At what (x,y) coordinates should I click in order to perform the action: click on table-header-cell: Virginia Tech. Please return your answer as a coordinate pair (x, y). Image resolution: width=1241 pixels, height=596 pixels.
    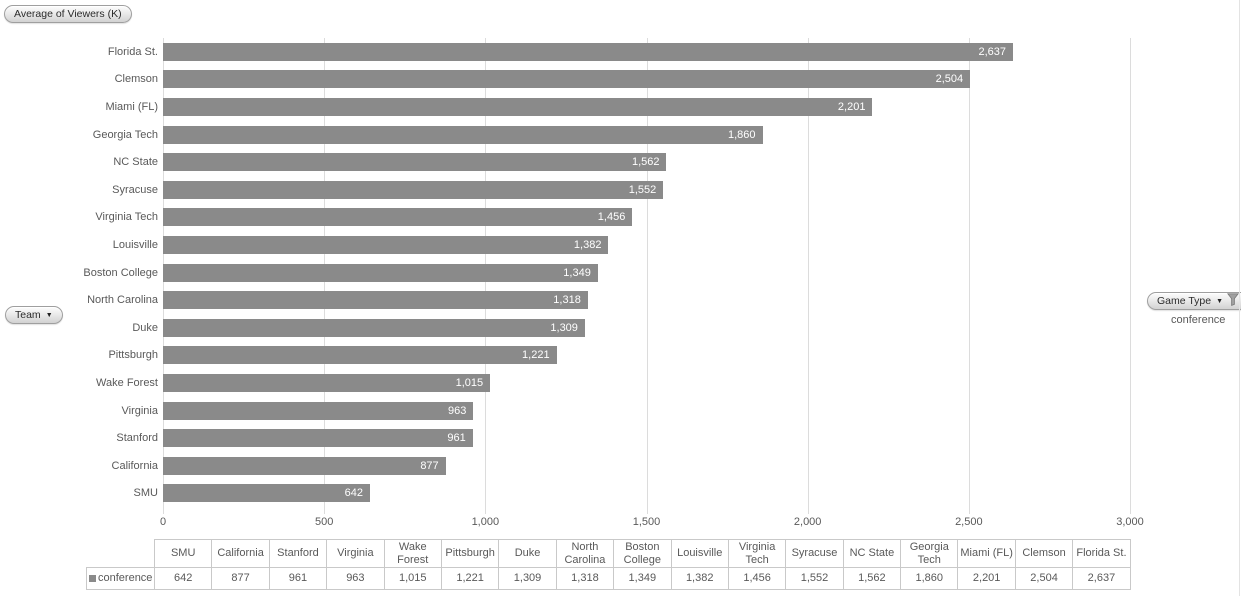
    Looking at the image, I should click on (757, 553).